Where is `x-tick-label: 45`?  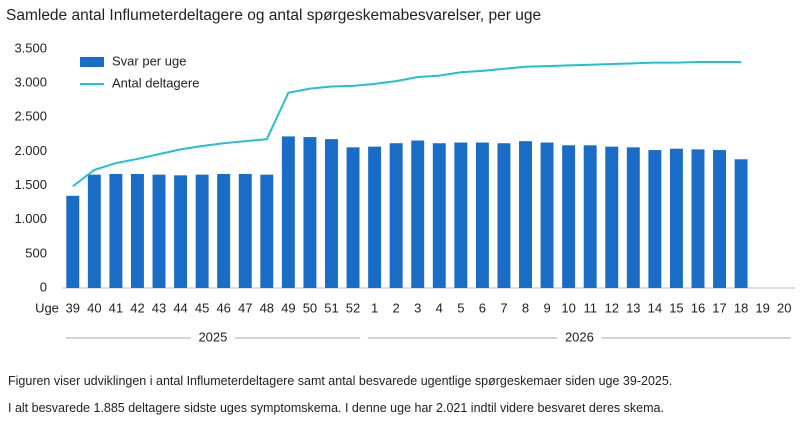
x-tick-label: 45 is located at coordinates (202, 307).